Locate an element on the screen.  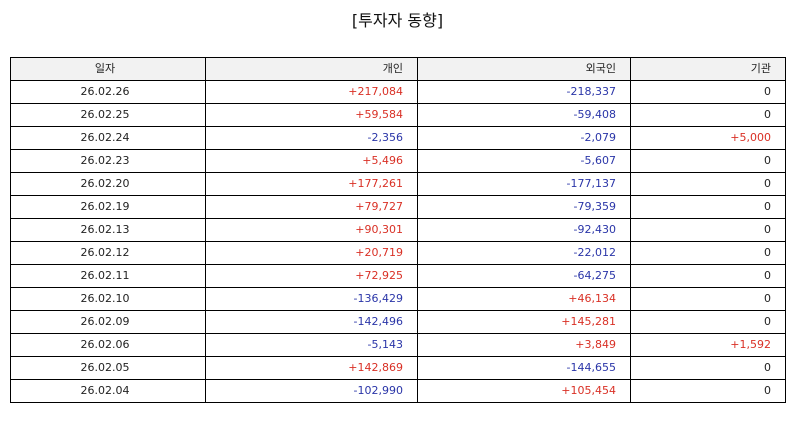
date-cell: 26.02.11 is located at coordinates (108, 276).